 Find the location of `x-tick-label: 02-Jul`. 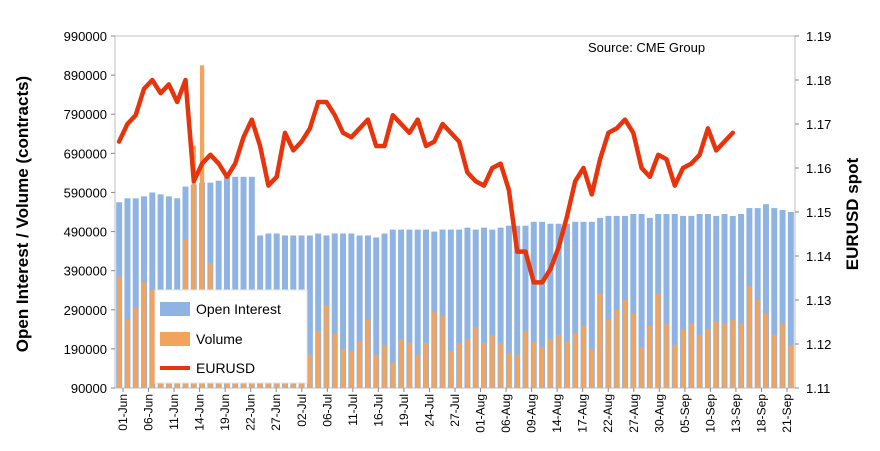

x-tick-label: 02-Jul is located at coordinates (302, 410).